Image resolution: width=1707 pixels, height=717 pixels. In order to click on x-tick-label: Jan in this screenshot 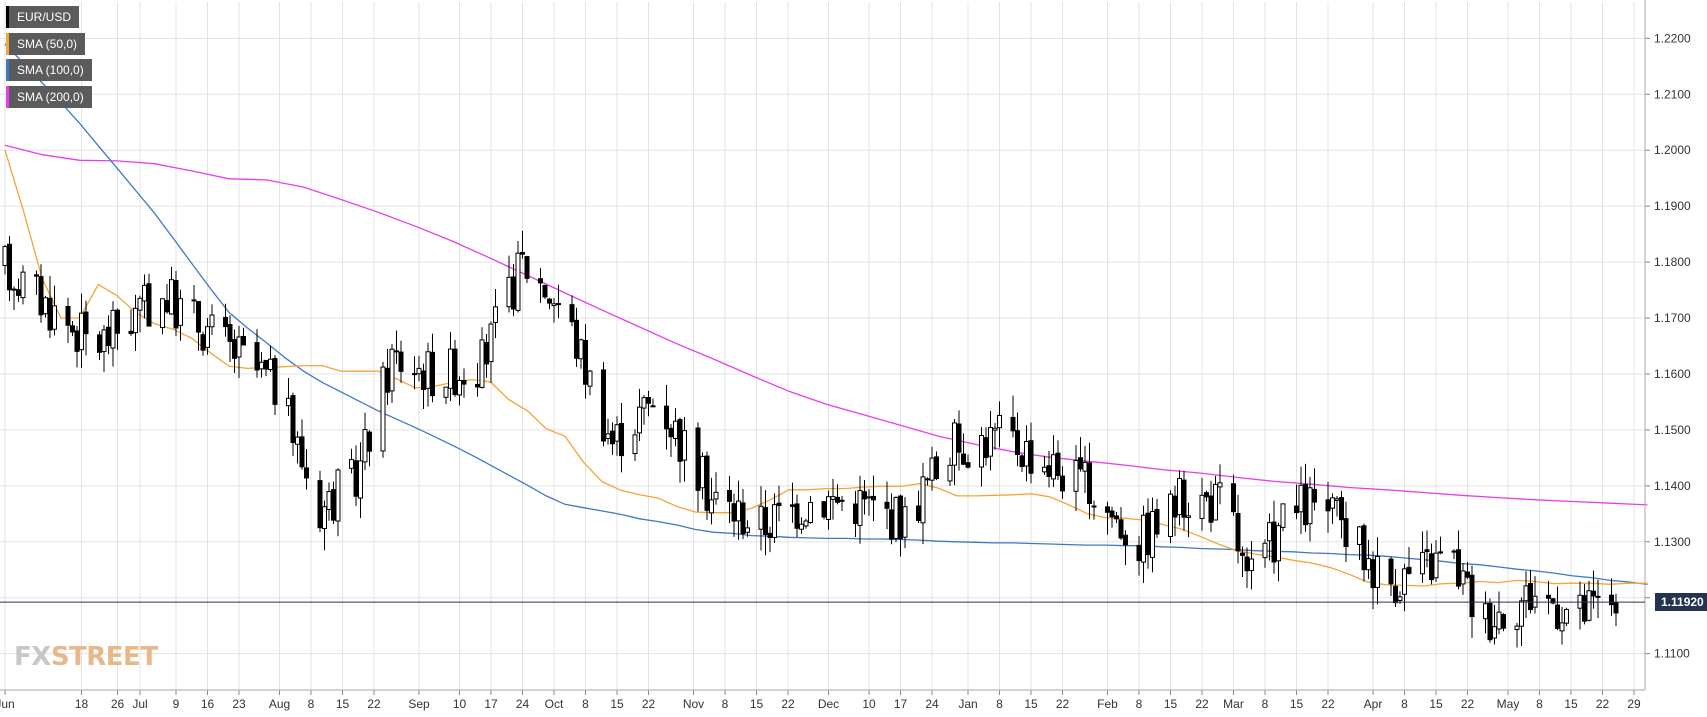, I will do `click(967, 704)`.